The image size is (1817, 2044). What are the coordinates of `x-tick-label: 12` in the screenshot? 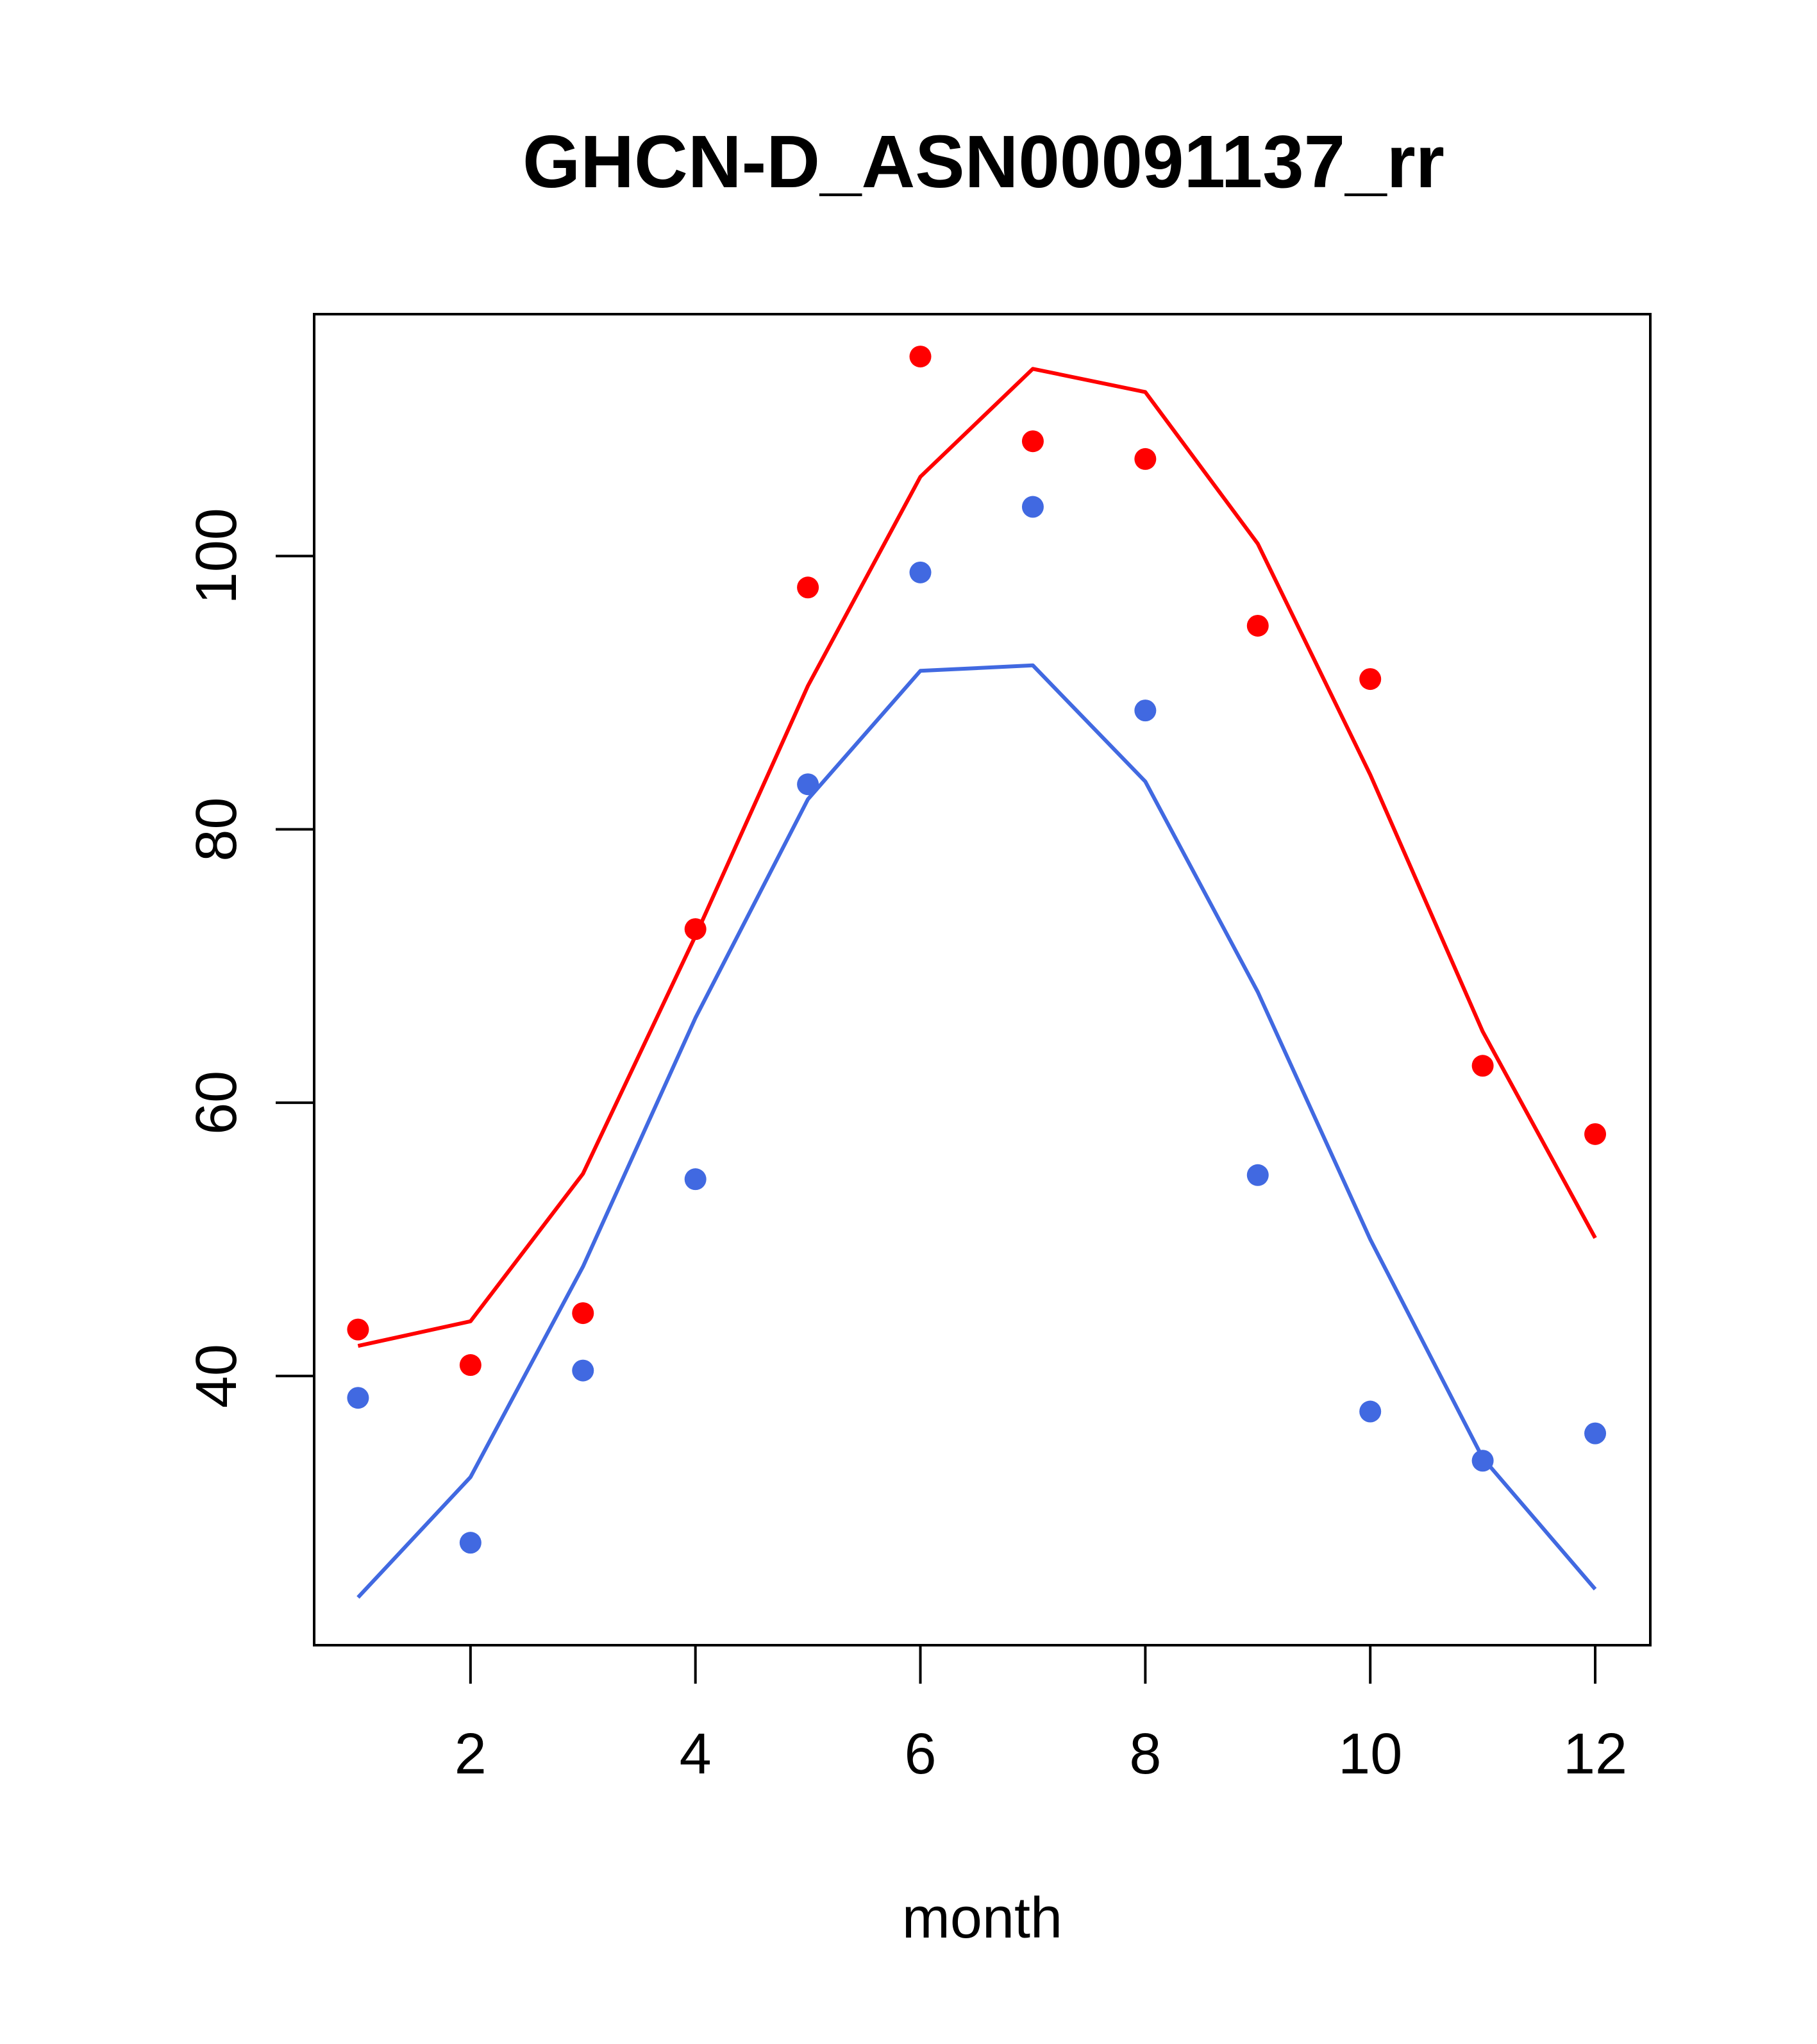 It's located at (1595, 1754).